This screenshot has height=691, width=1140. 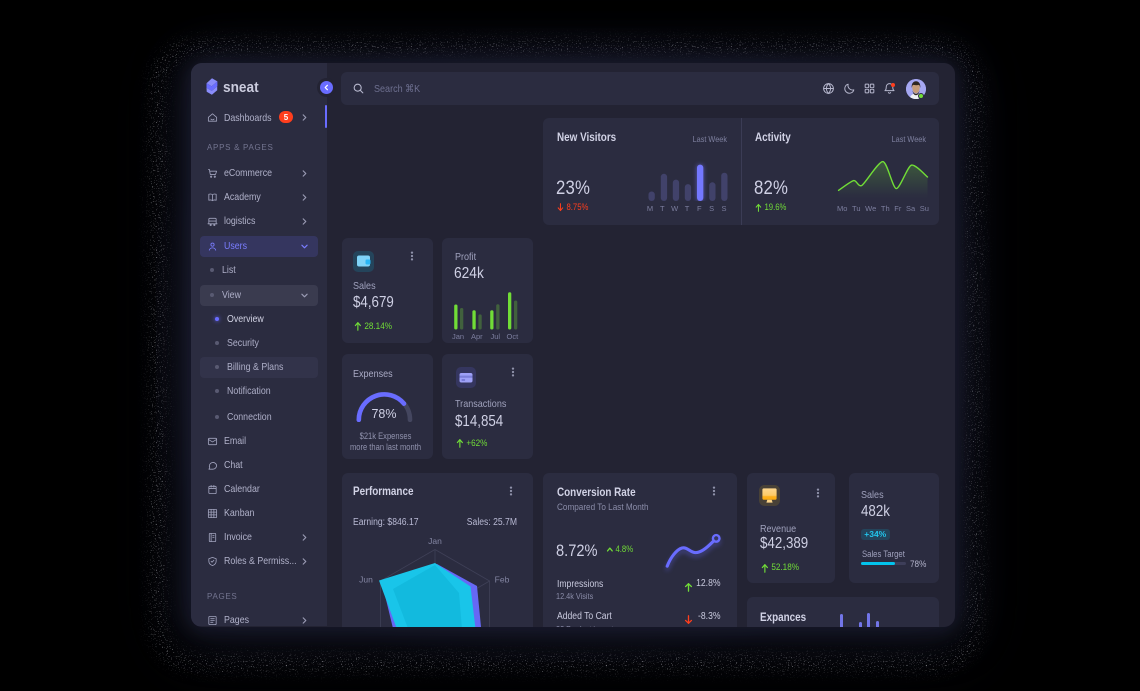 I want to click on svg-text: Feb, so click(x=502, y=580).